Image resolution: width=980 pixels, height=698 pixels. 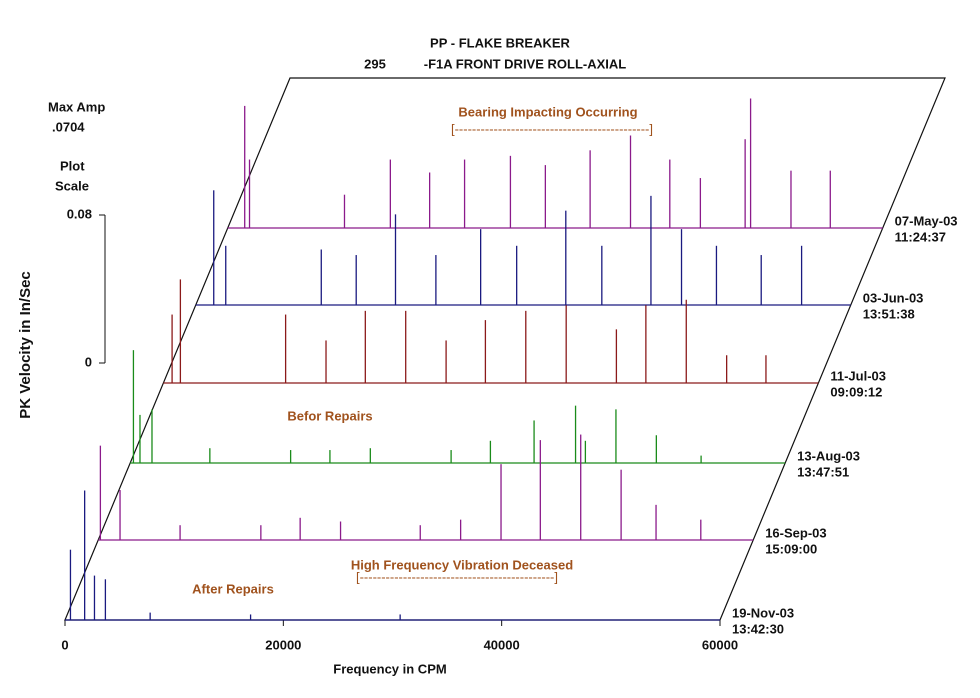 What do you see at coordinates (375, 63) in the screenshot?
I see `title-line: 295` at bounding box center [375, 63].